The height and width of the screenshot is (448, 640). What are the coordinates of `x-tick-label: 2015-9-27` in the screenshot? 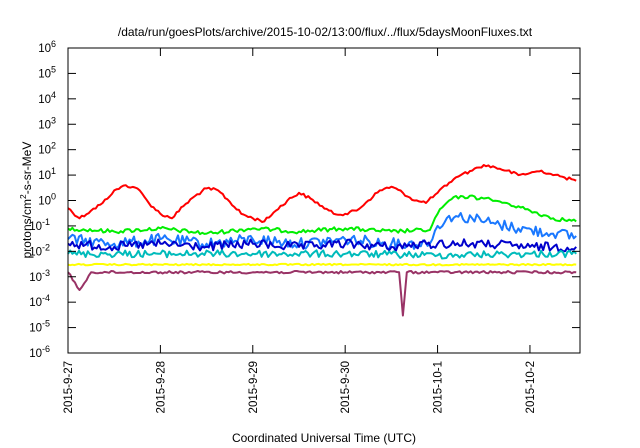 It's located at (69, 387).